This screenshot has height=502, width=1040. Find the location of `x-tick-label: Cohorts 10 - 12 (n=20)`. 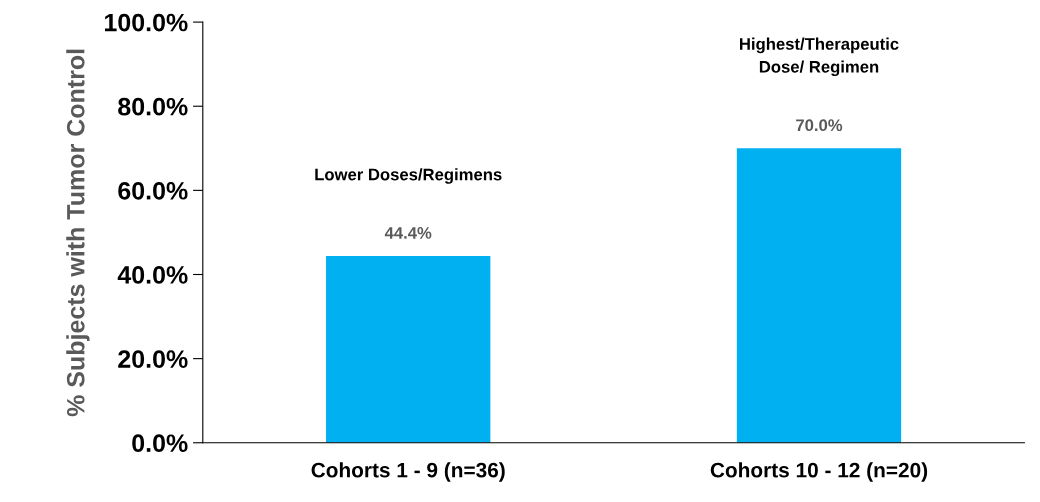

x-tick-label: Cohorts 10 - 12 (n=20) is located at coordinates (819, 472).